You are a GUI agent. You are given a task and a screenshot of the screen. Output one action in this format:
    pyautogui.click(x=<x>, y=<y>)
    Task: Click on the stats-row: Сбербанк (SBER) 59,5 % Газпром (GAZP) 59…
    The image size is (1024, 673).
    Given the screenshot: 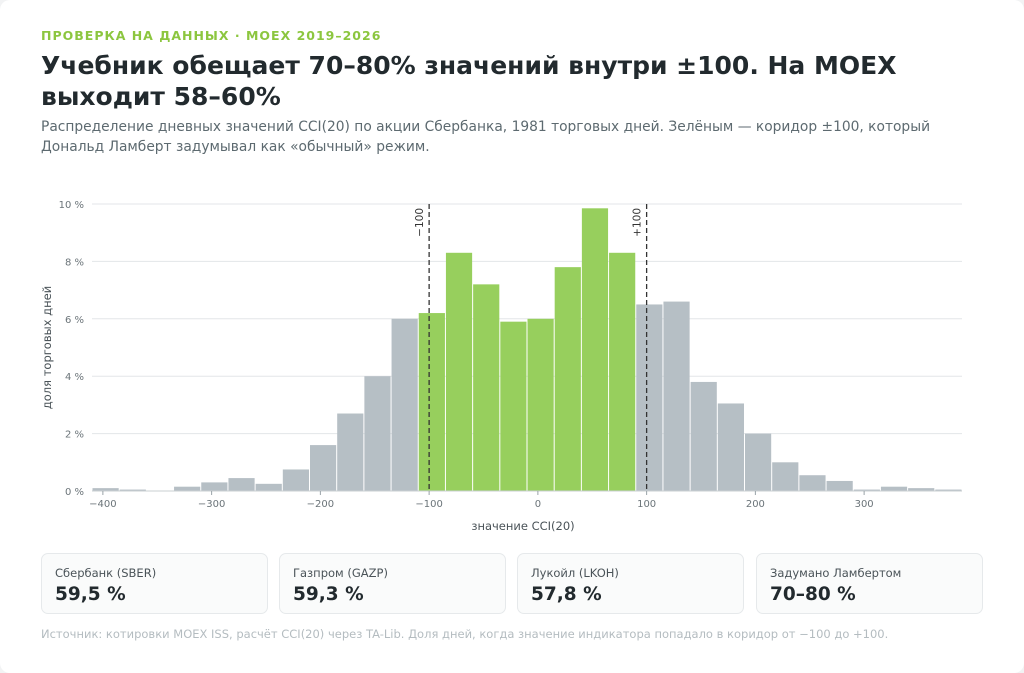 What is the action you would take?
    pyautogui.click(x=512, y=583)
    